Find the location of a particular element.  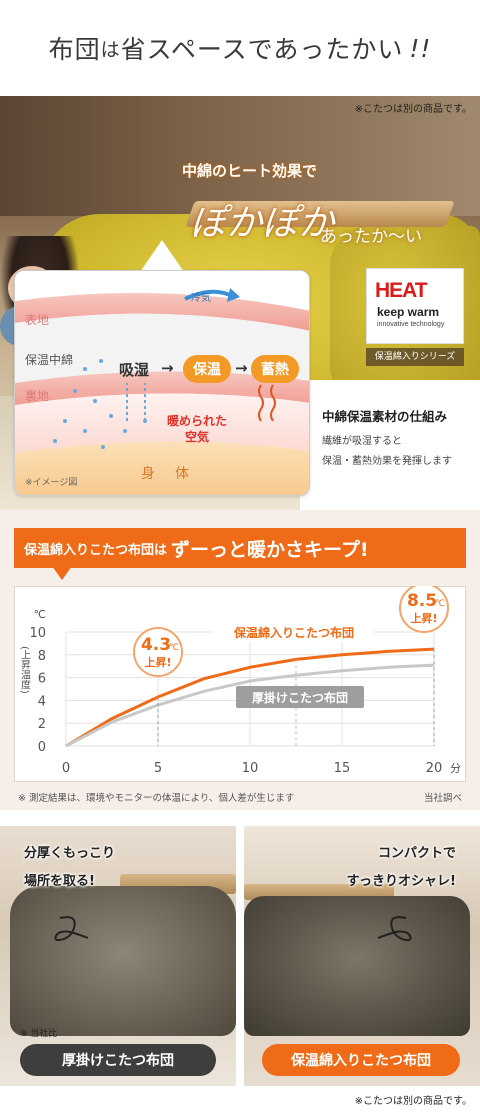

label-filling: 保温中綿 is located at coordinates (49, 360).